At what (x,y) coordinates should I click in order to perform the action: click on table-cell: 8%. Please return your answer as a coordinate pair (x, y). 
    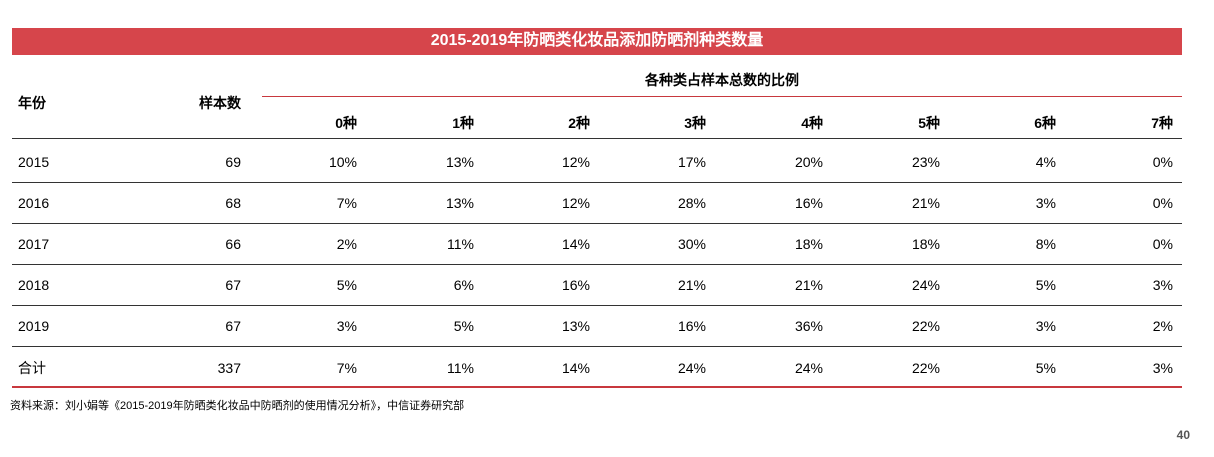
    Looking at the image, I should click on (1045, 244).